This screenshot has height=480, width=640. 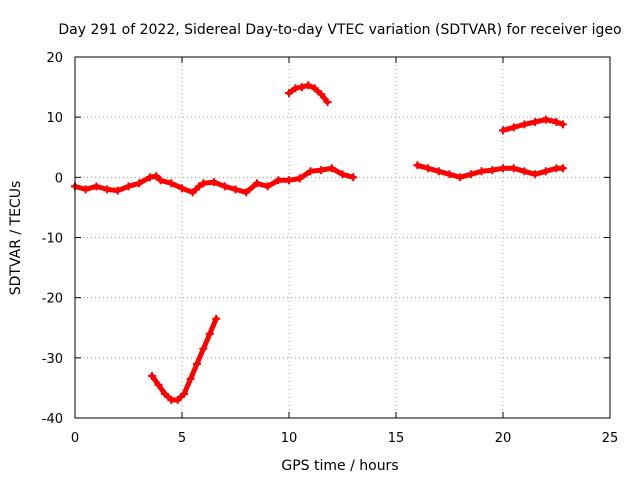 I want to click on y-tick-label: -10, so click(x=52, y=239).